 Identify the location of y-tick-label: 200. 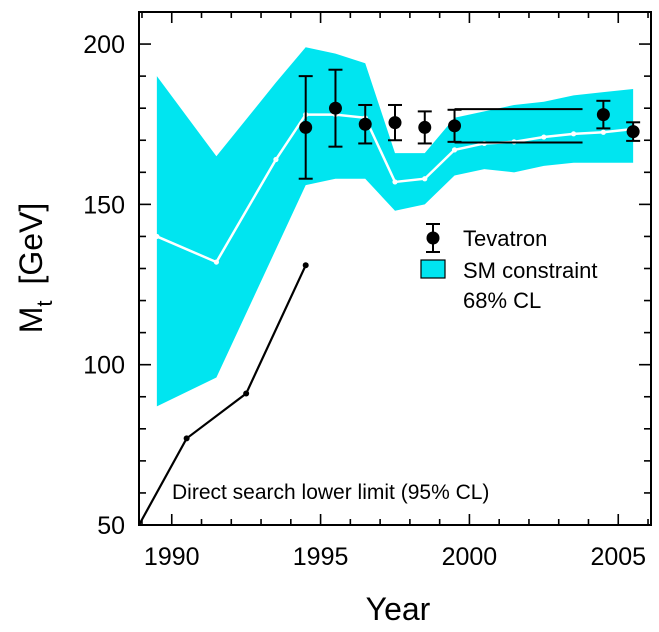
(104, 45).